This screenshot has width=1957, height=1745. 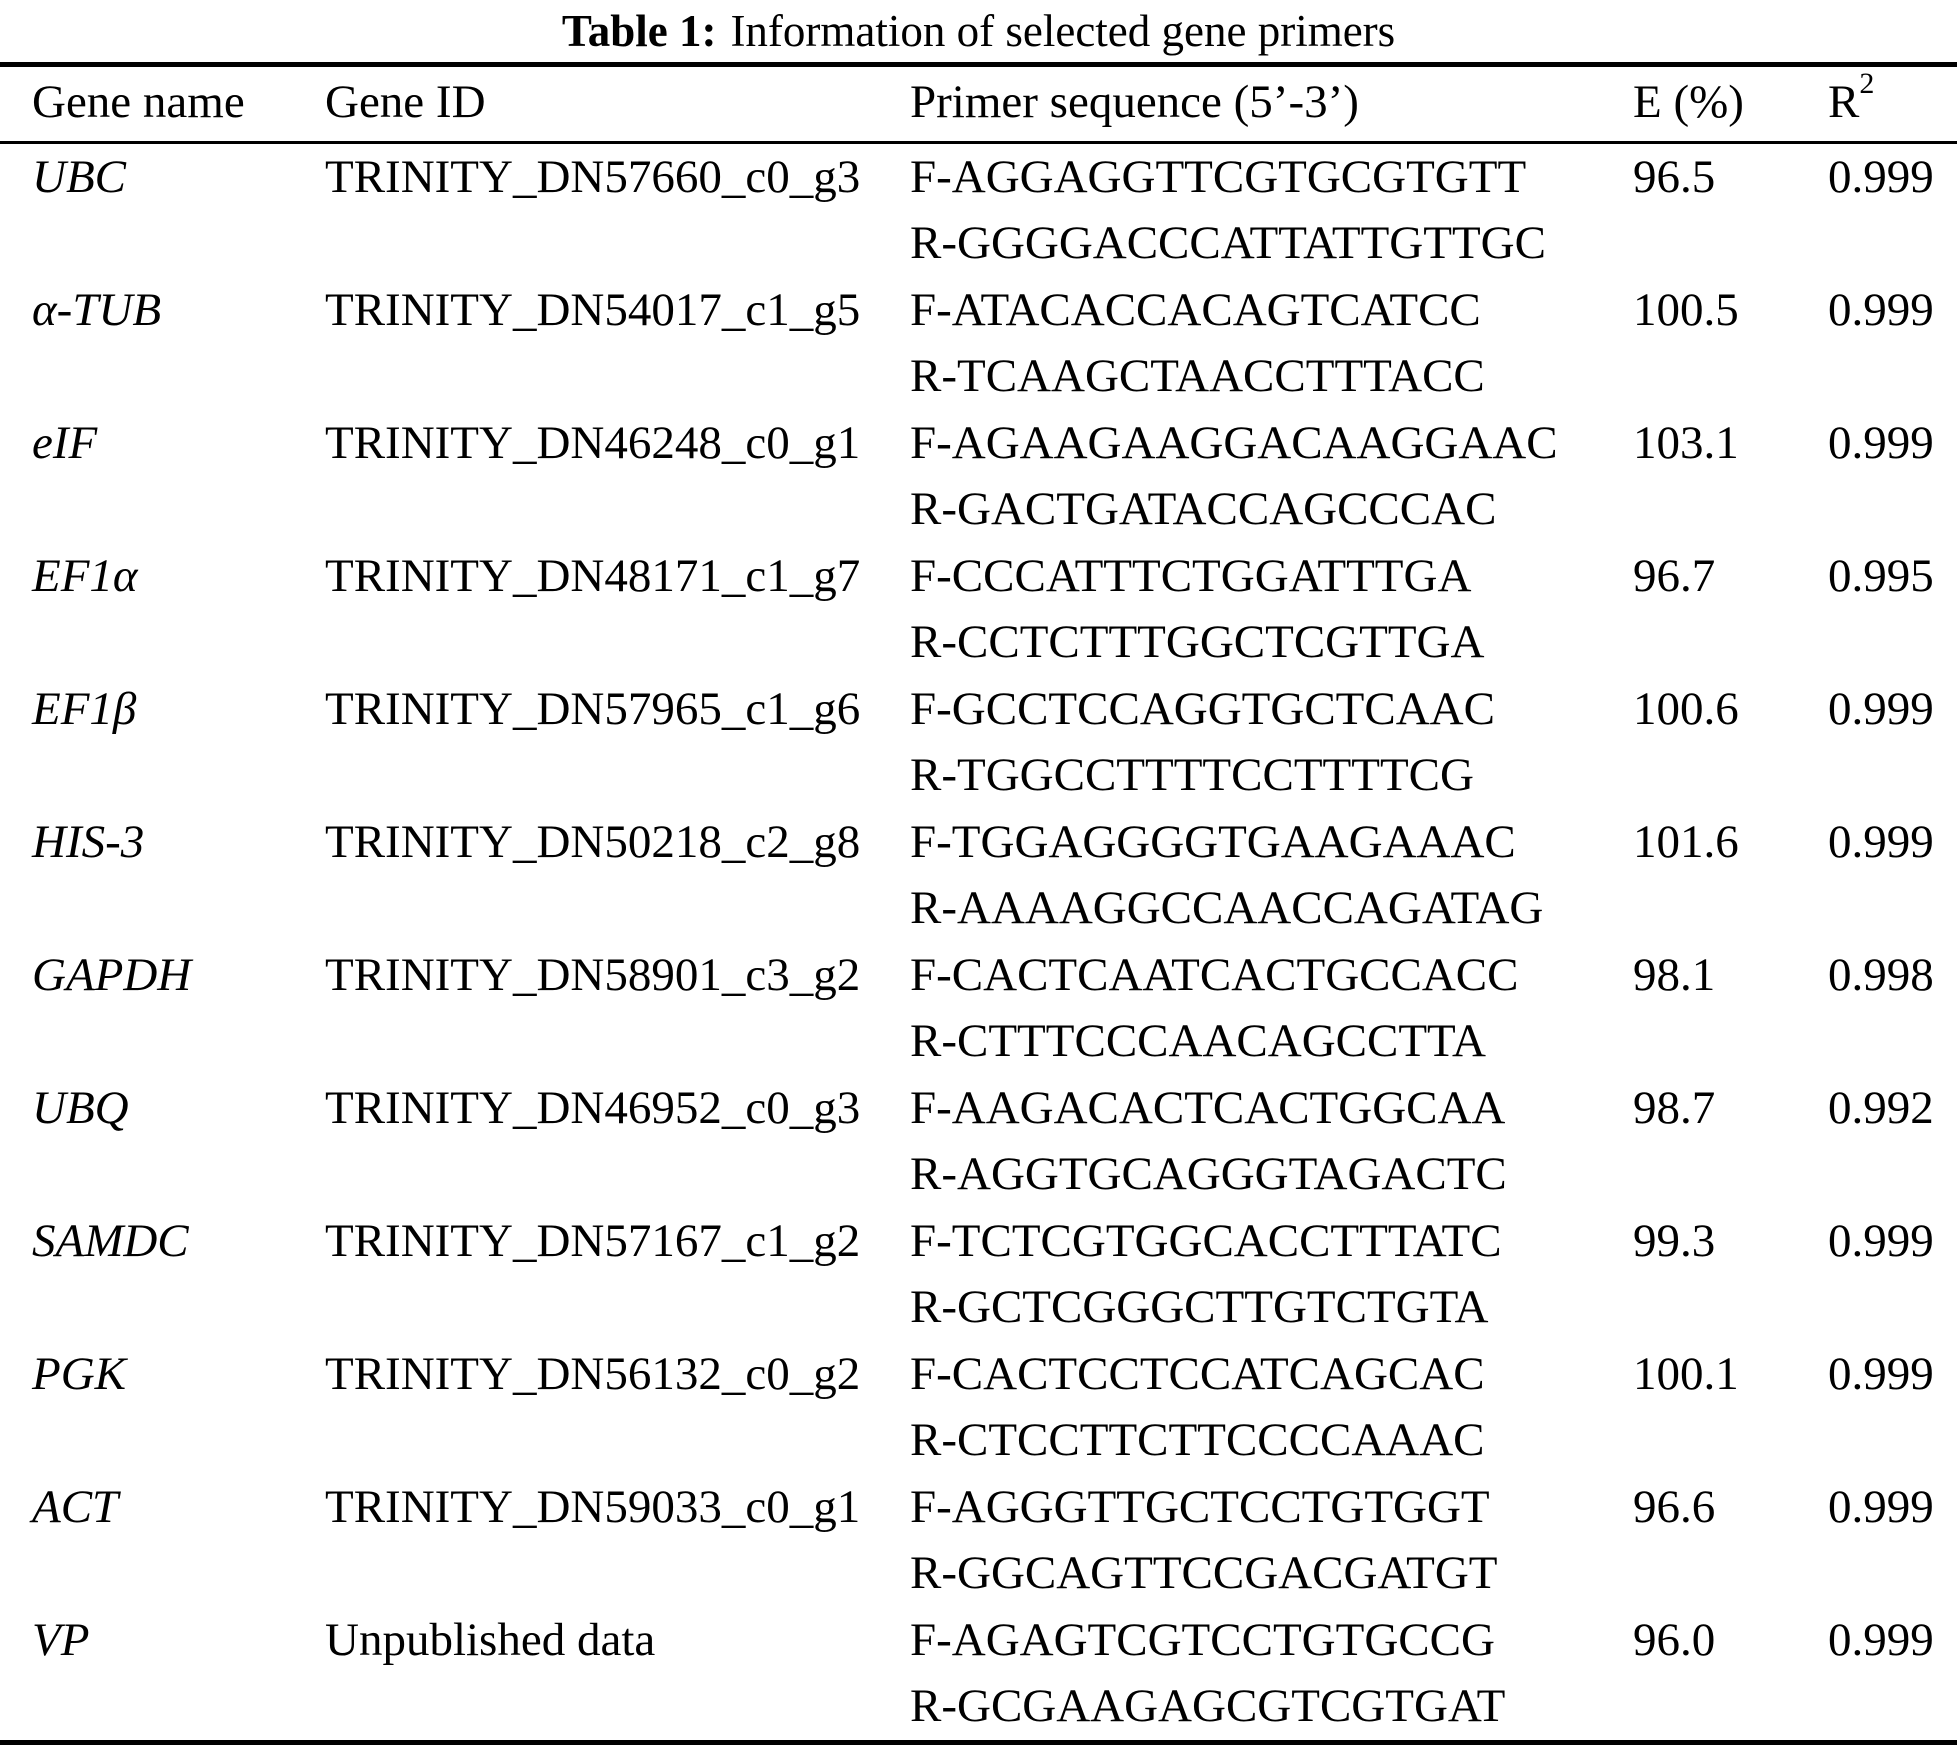 What do you see at coordinates (79, 1374) in the screenshot?
I see `gene-name-cell: PGK` at bounding box center [79, 1374].